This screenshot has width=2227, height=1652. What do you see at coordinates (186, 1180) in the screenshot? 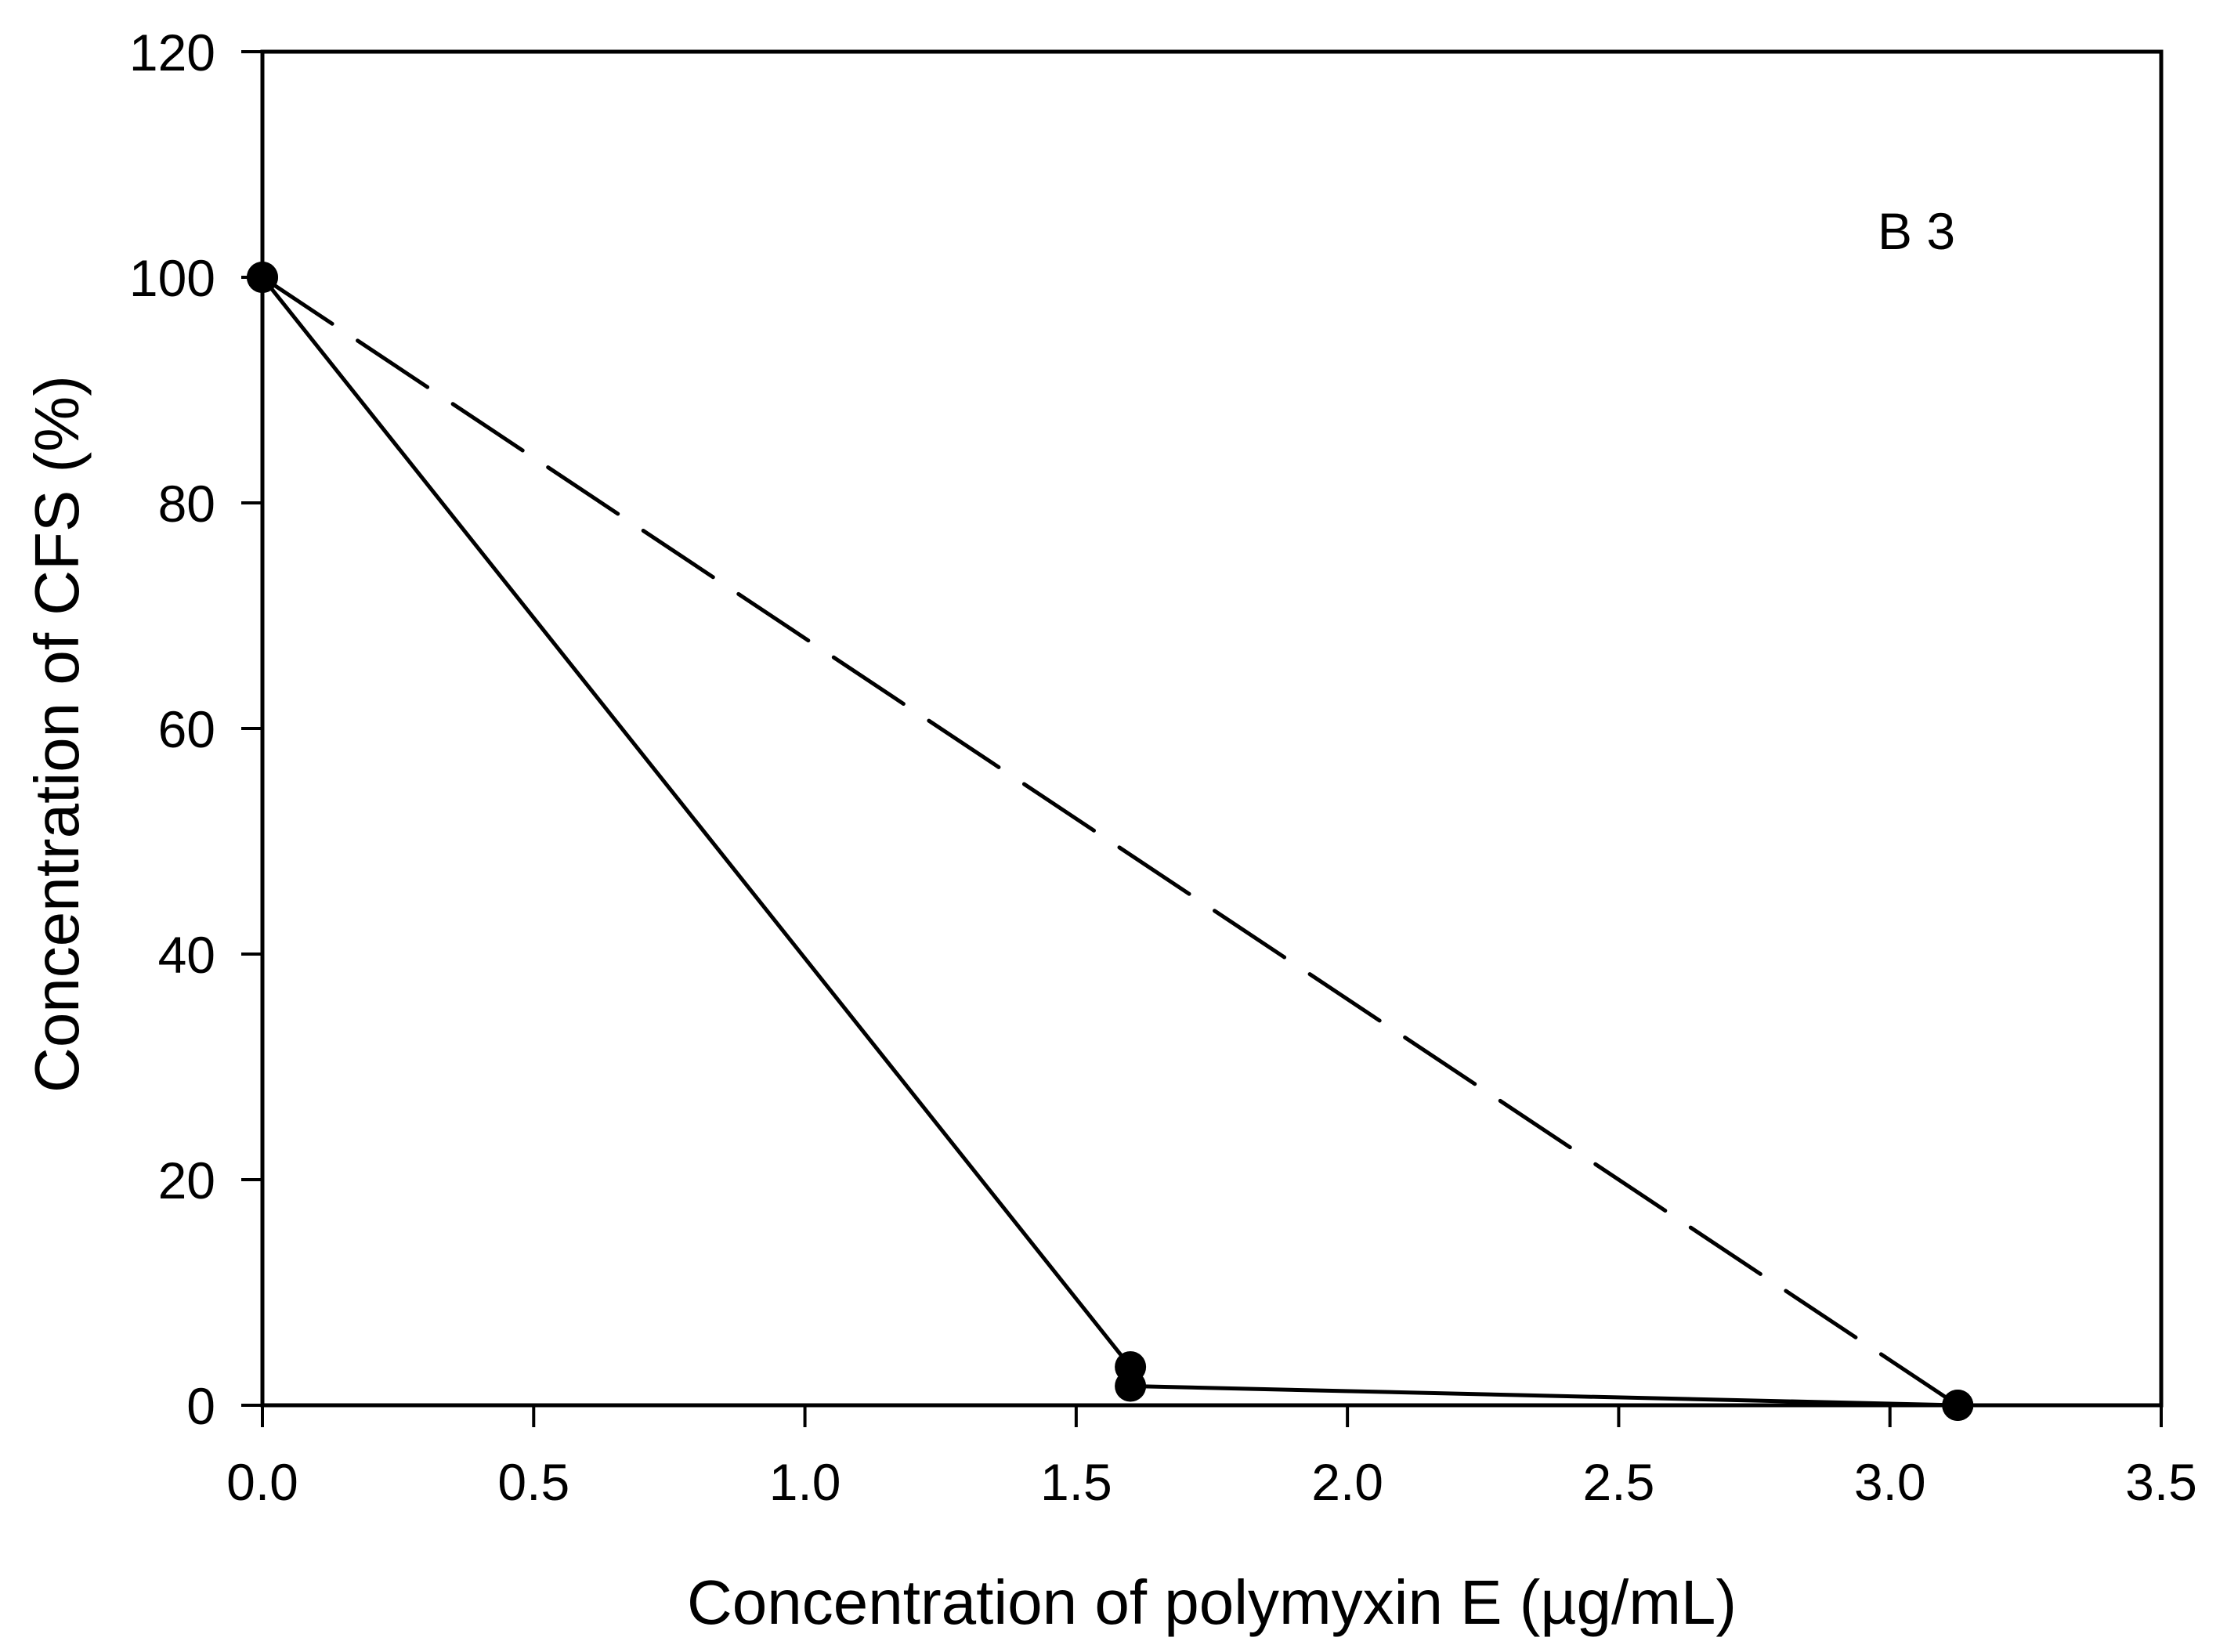
I see `y-tick-label: 20` at bounding box center [186, 1180].